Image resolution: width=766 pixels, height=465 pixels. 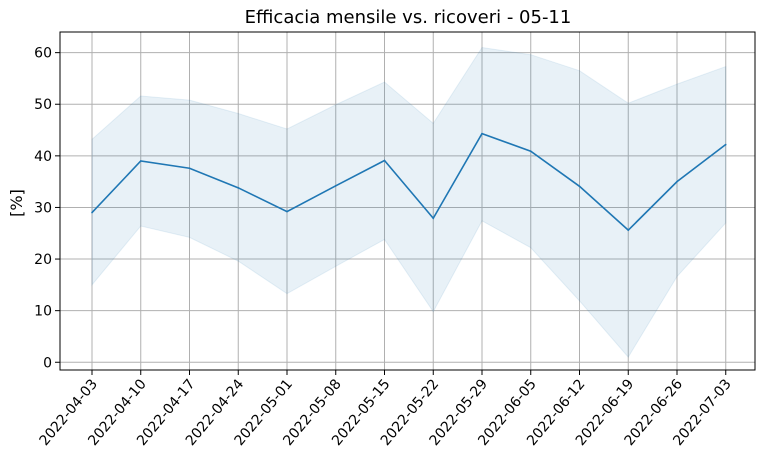 I want to click on y-tick-label: 50, so click(x=43, y=105).